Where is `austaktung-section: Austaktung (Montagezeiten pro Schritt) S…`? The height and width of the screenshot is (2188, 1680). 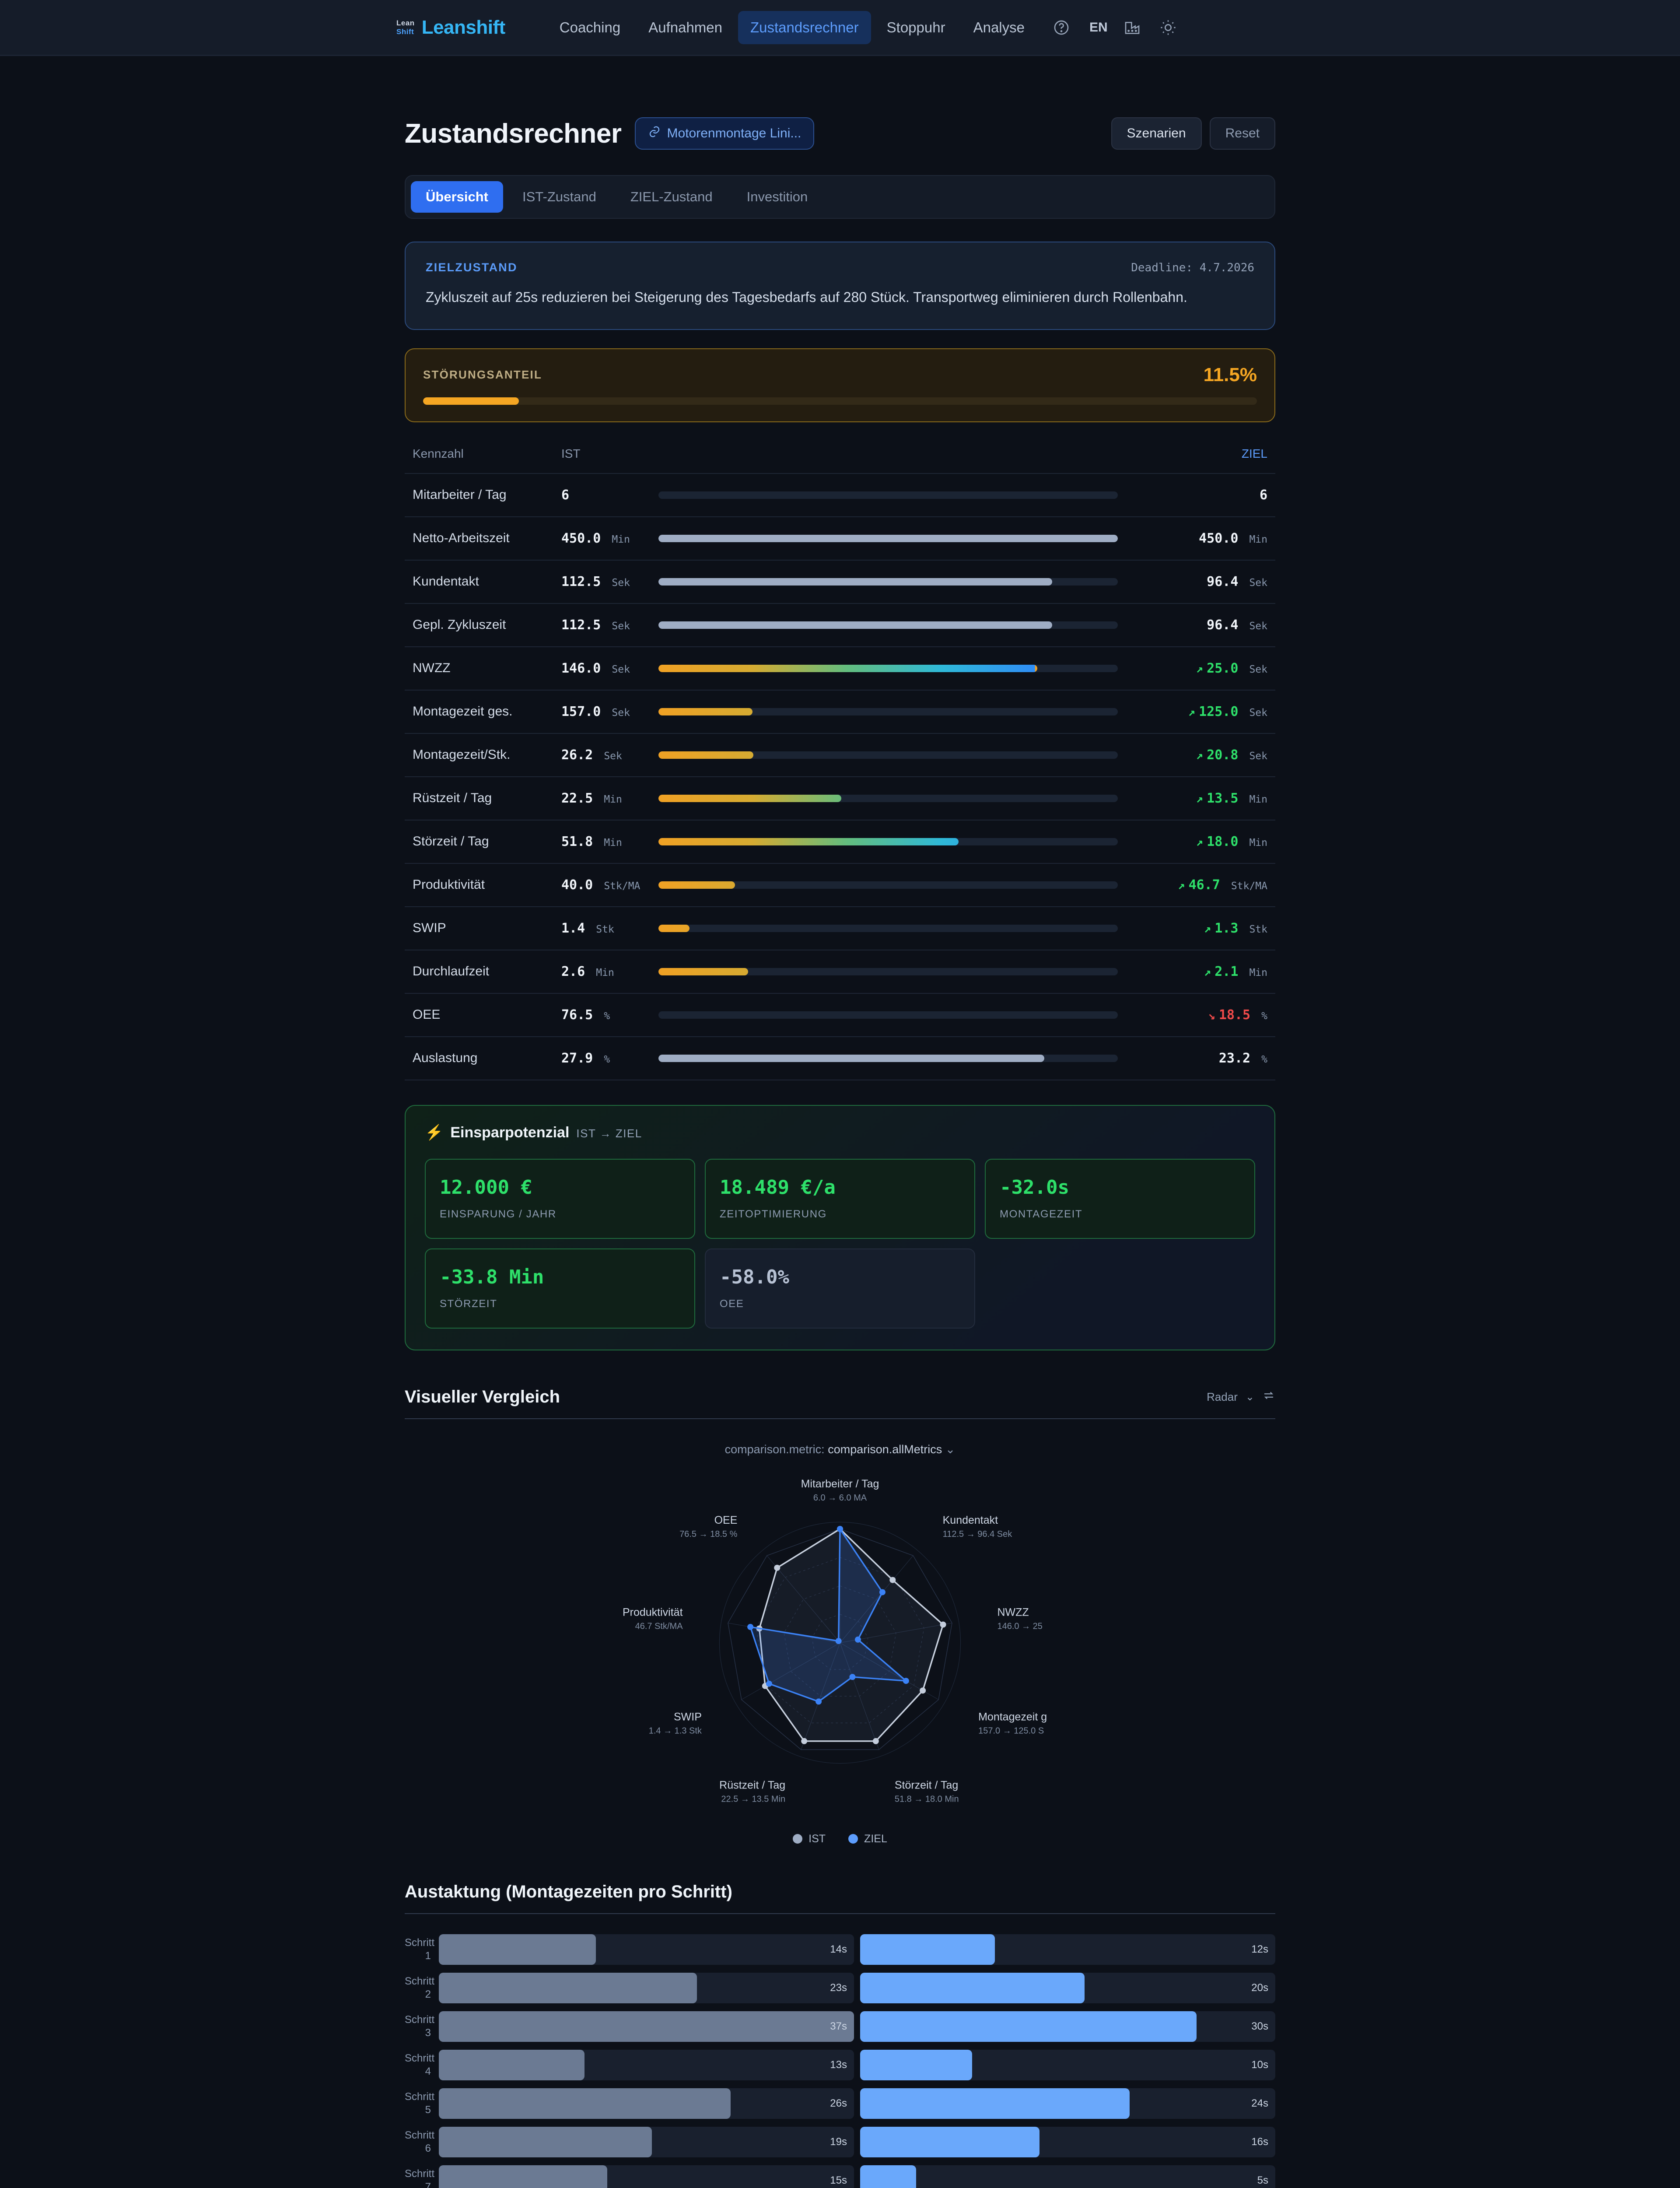
austaktung-section: Austaktung (Montagezeiten pro Schritt) S… is located at coordinates (840, 2035).